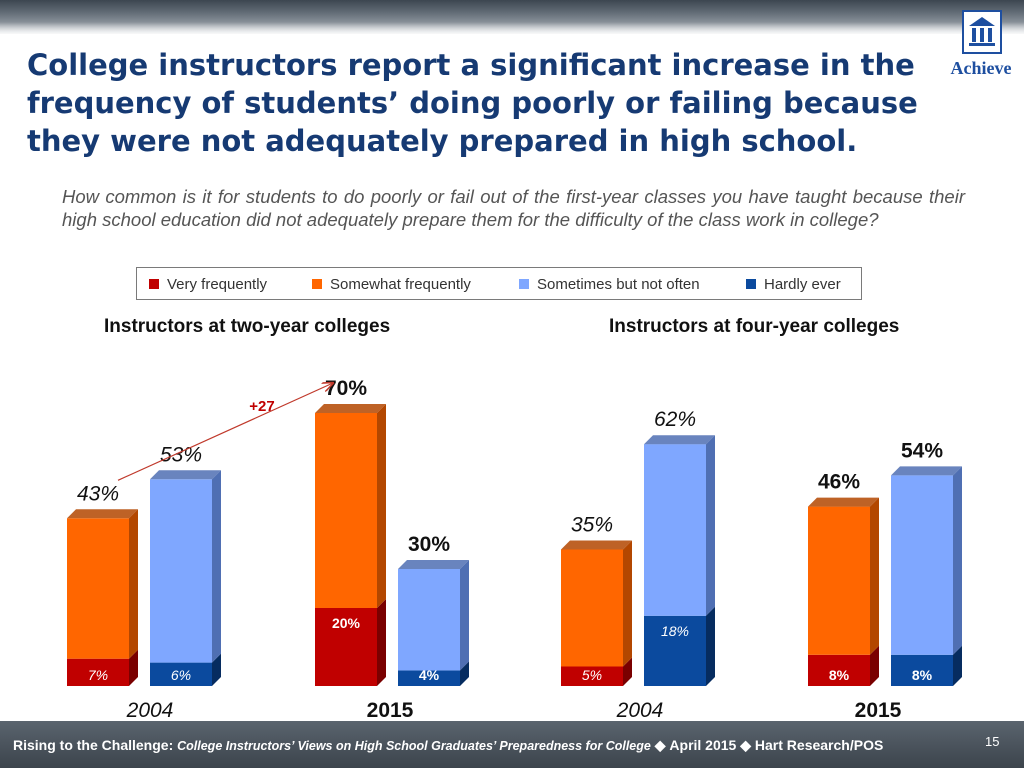 The height and width of the screenshot is (768, 1024). Describe the element at coordinates (346, 388) in the screenshot. I see `bar-total-label: 70%` at that location.